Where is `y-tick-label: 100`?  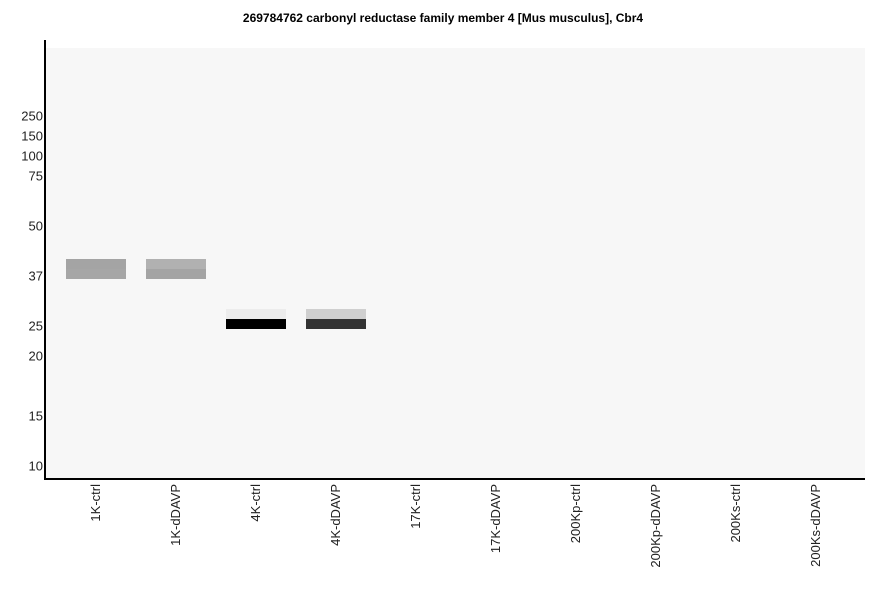 y-tick-label: 100 is located at coordinates (32, 156).